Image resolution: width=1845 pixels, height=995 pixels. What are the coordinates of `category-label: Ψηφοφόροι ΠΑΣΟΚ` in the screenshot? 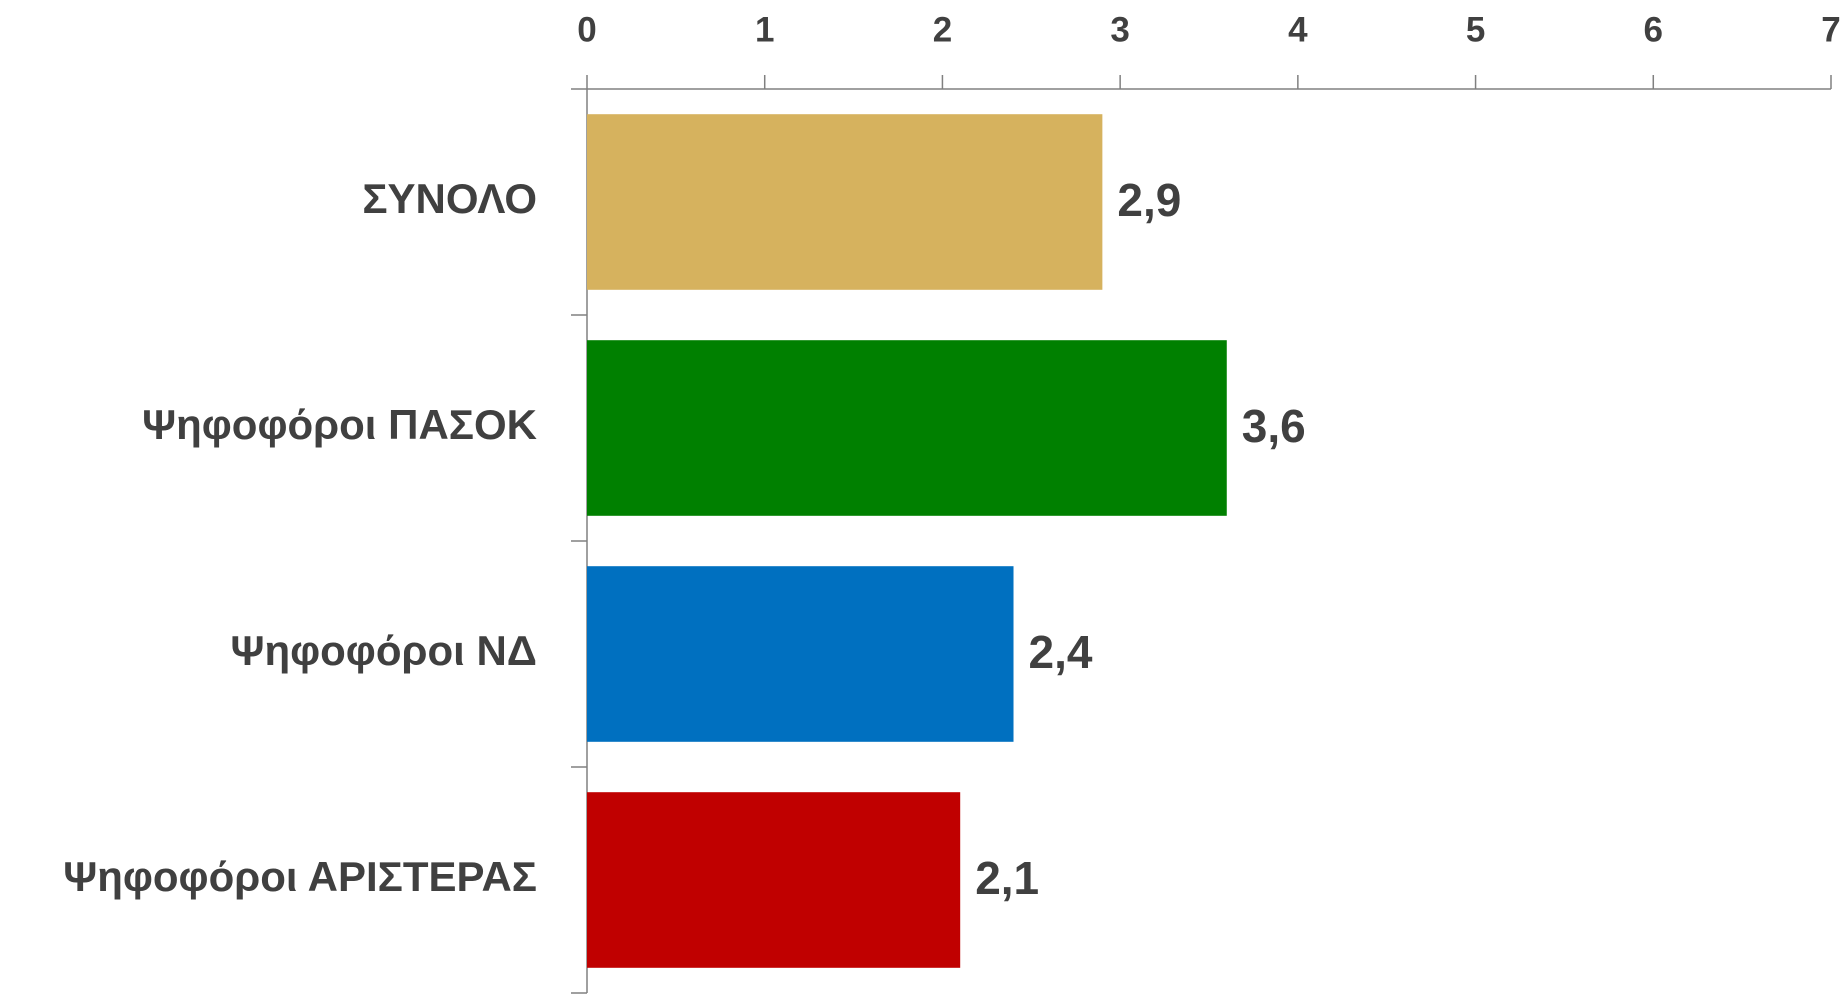 It's located at (339, 424).